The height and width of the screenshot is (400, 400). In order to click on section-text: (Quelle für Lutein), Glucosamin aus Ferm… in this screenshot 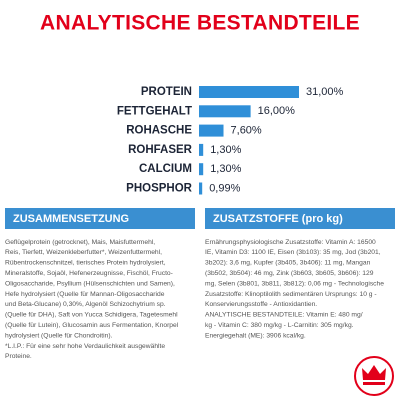, I will do `click(92, 325)`.